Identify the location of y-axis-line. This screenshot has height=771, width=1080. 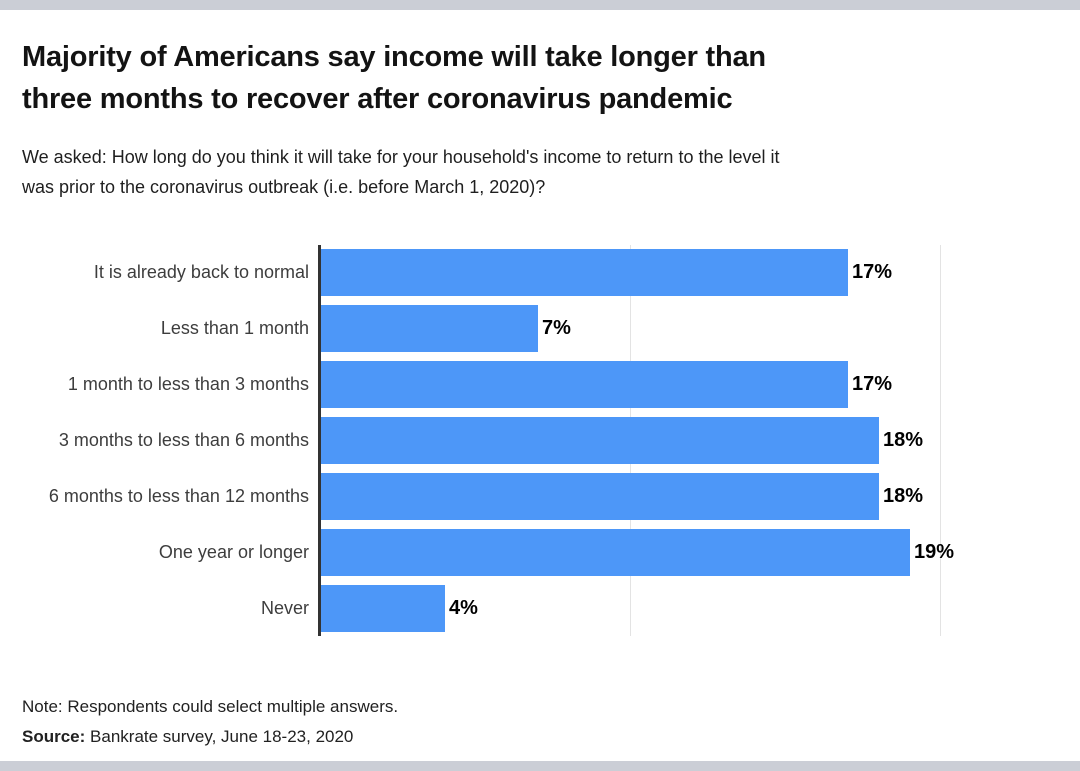
(319, 440).